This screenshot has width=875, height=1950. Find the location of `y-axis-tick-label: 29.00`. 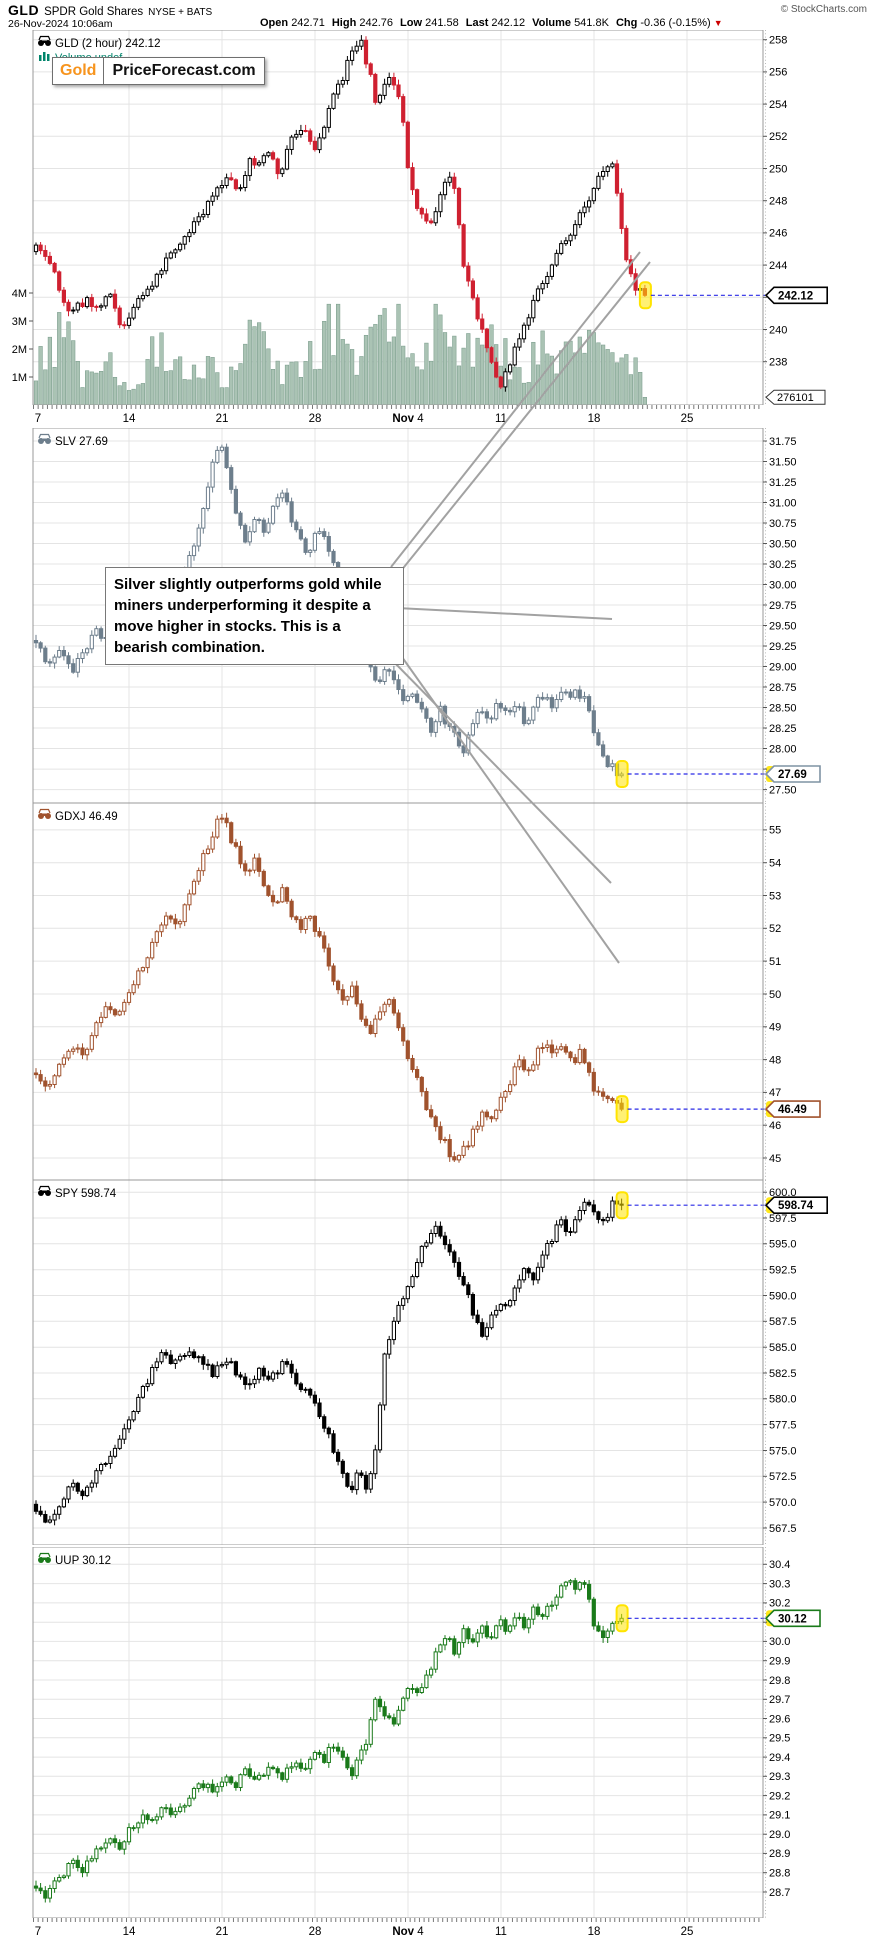

y-axis-tick-label: 29.00 is located at coordinates (783, 667).